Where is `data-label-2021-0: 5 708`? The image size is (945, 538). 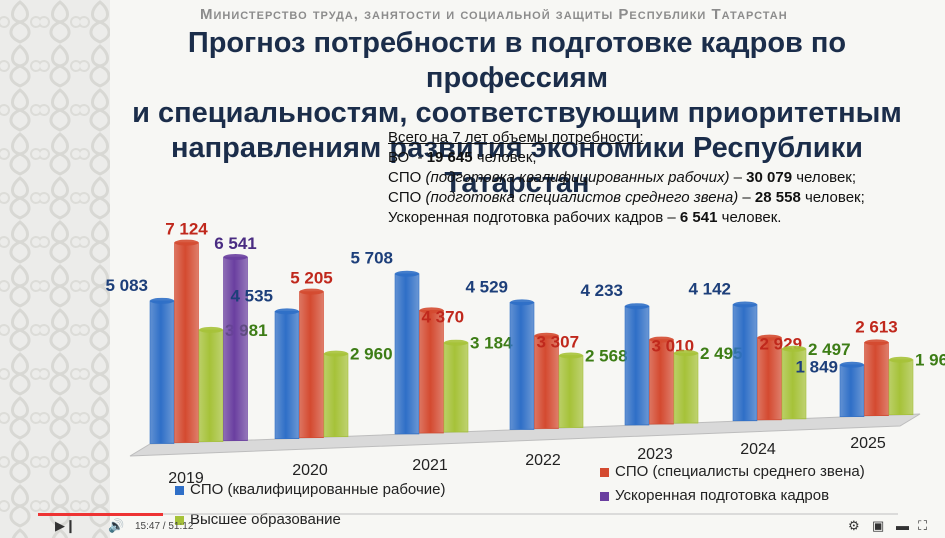 data-label-2021-0: 5 708 is located at coordinates (371, 258).